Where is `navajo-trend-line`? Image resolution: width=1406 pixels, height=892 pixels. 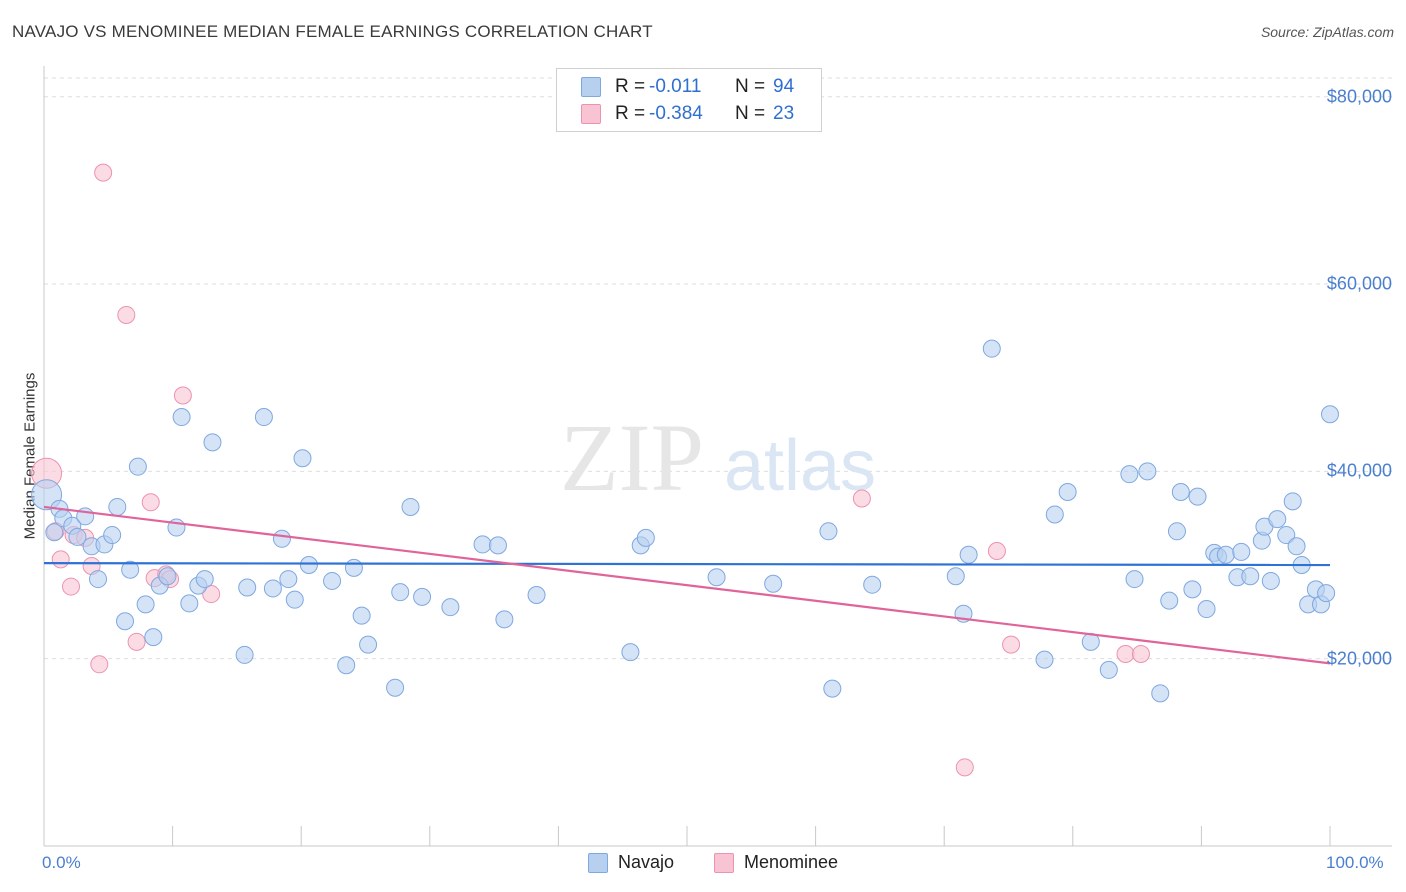
navajo-trend-line is located at coordinates (687, 564).